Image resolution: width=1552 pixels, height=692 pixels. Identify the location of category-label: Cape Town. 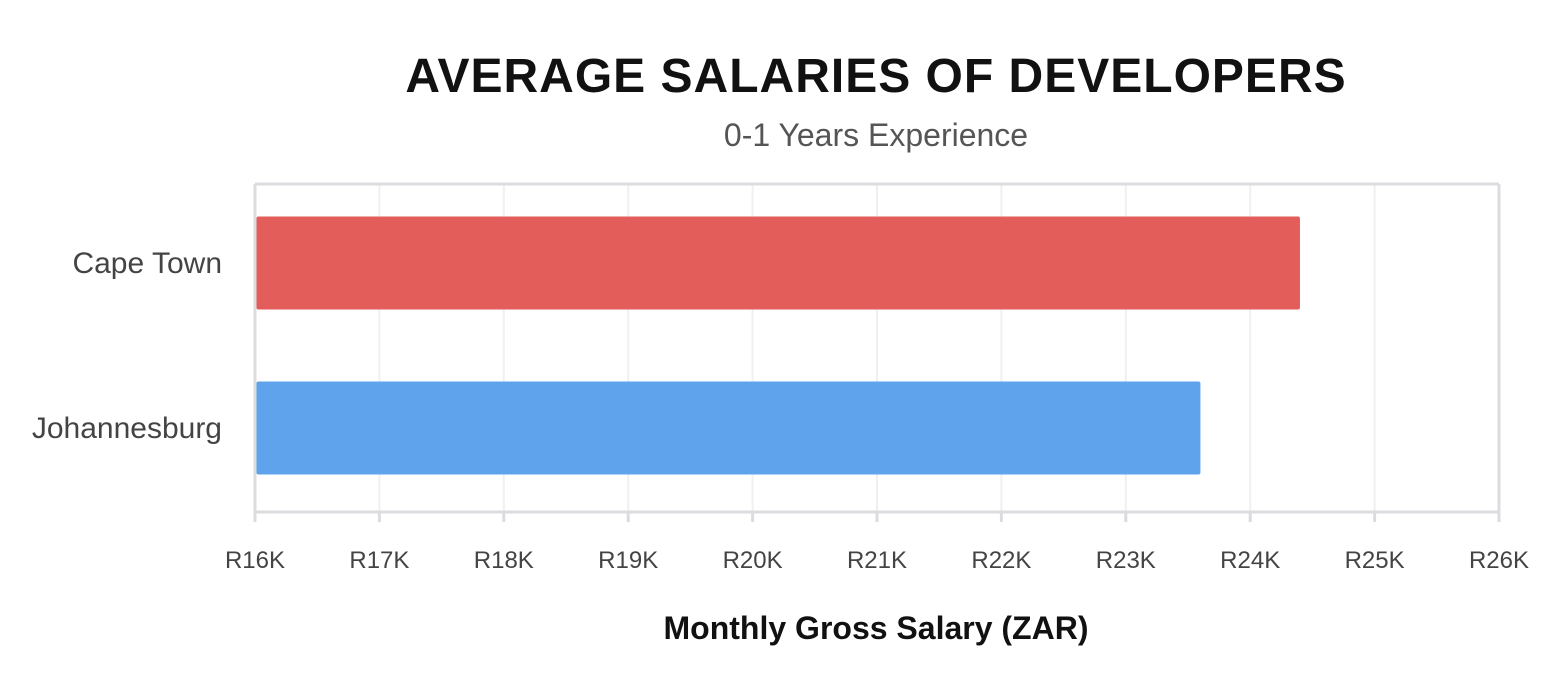
(147, 263).